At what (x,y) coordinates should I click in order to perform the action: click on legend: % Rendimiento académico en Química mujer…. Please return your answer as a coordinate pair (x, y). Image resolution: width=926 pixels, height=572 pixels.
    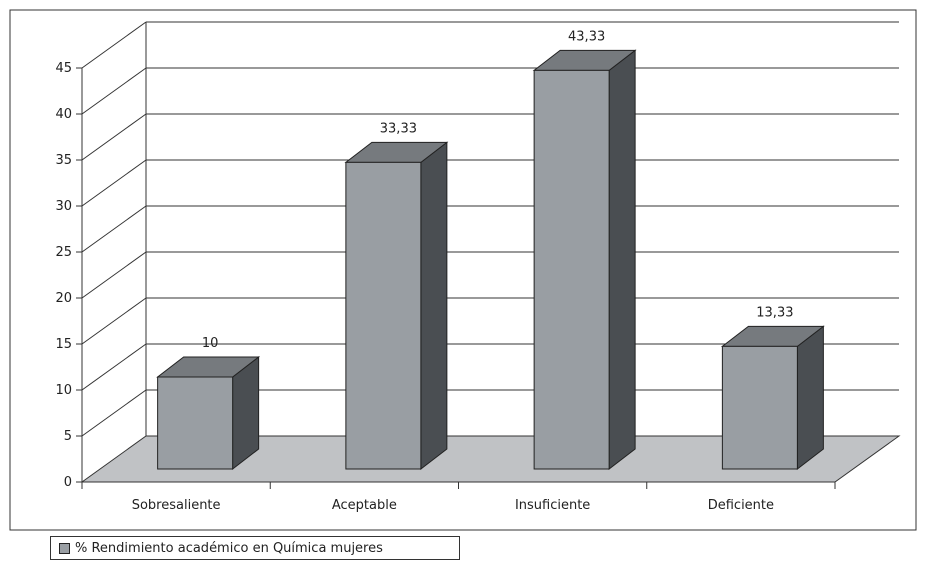
    Looking at the image, I should click on (255, 548).